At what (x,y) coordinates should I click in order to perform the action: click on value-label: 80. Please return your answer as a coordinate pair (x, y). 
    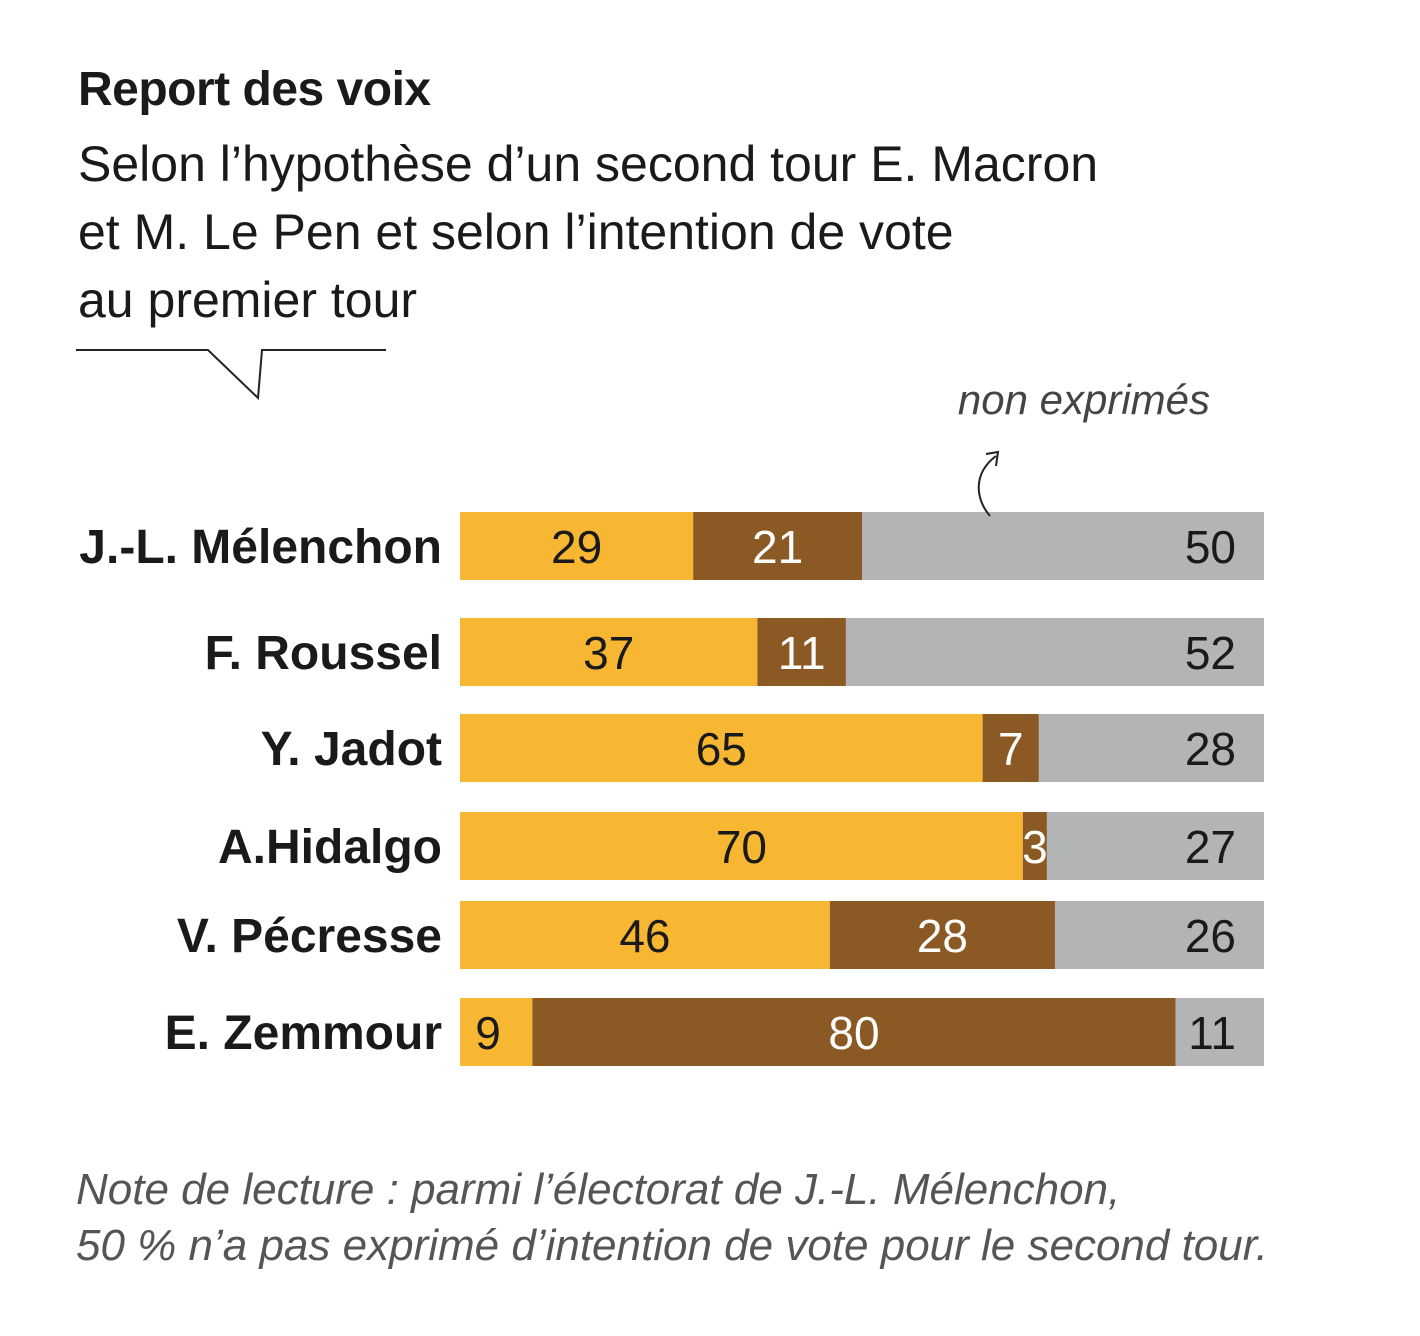
    Looking at the image, I should click on (853, 1033).